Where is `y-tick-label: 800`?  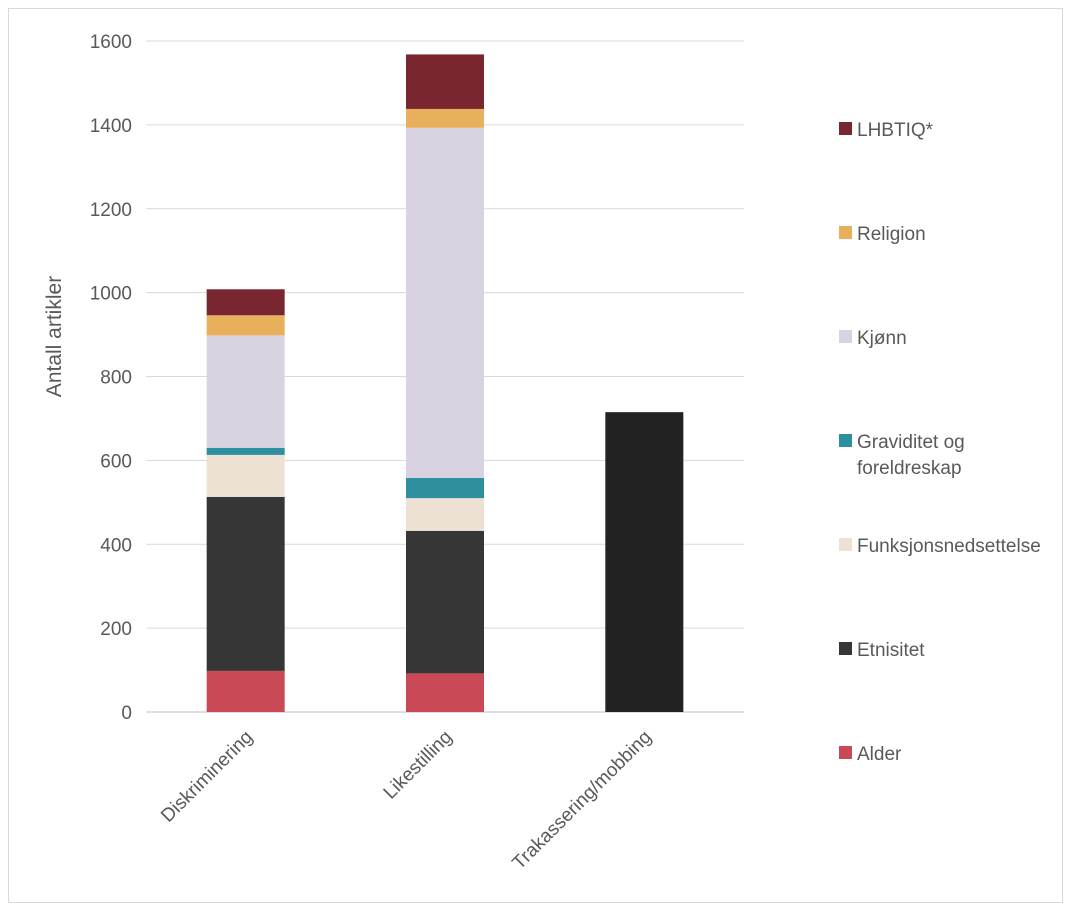 y-tick-label: 800 is located at coordinates (116, 378).